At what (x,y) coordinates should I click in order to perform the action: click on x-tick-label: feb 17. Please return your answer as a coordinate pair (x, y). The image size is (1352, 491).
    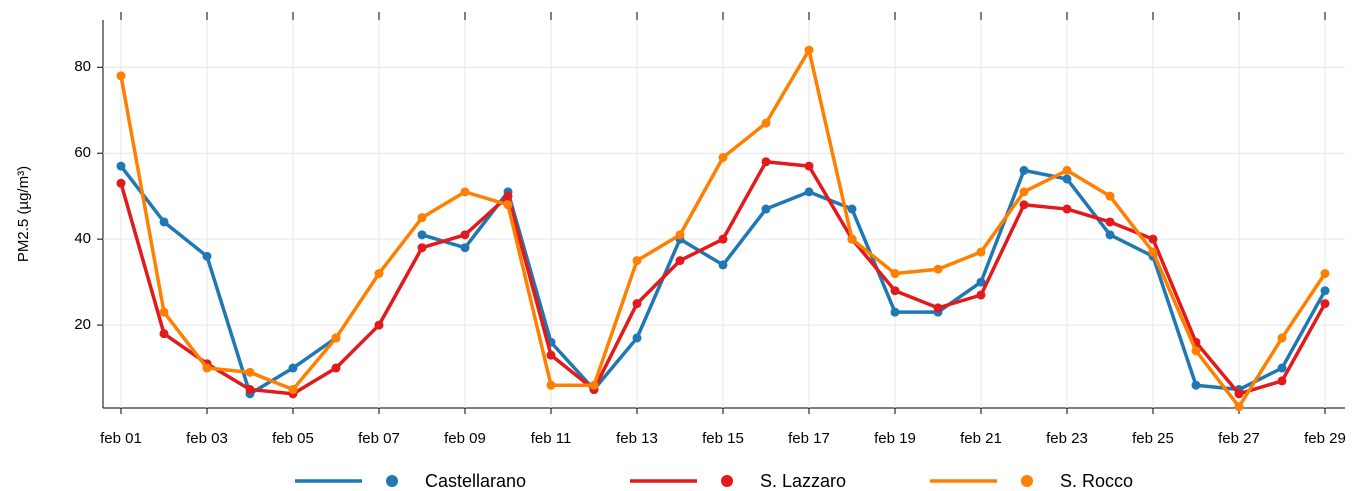
    Looking at the image, I should click on (809, 438).